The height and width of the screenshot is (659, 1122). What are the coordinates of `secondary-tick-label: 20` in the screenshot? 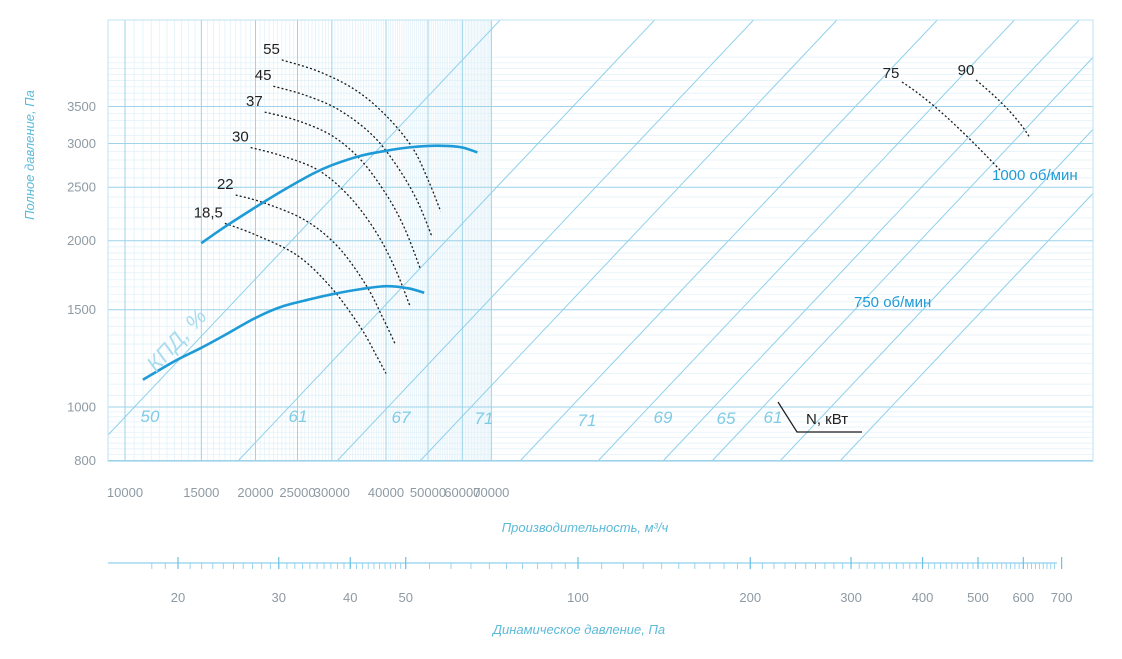 It's located at (178, 597).